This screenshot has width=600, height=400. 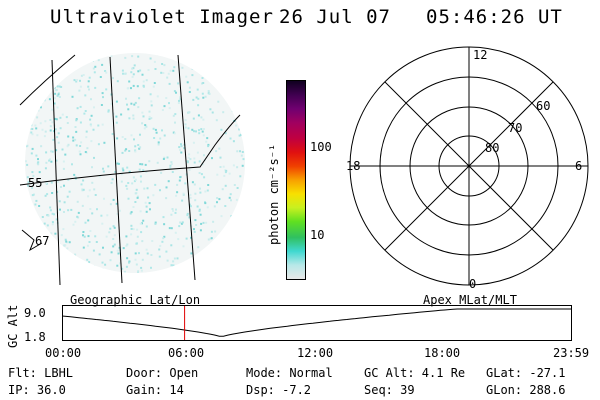 I want to click on grid-line, so click(x=56, y=172).